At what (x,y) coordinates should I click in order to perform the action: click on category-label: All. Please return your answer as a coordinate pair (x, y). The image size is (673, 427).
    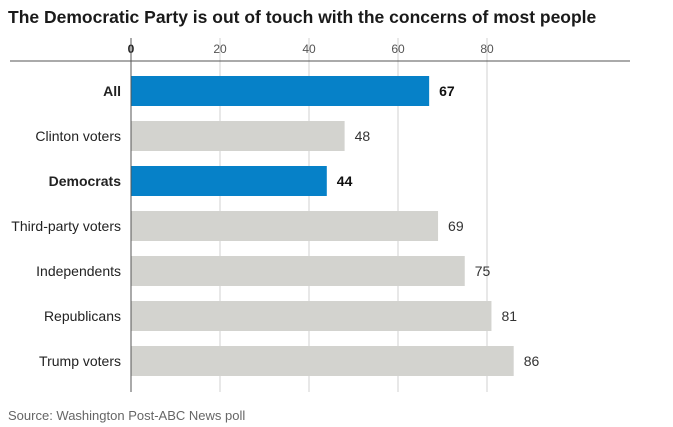
    Looking at the image, I should click on (112, 91).